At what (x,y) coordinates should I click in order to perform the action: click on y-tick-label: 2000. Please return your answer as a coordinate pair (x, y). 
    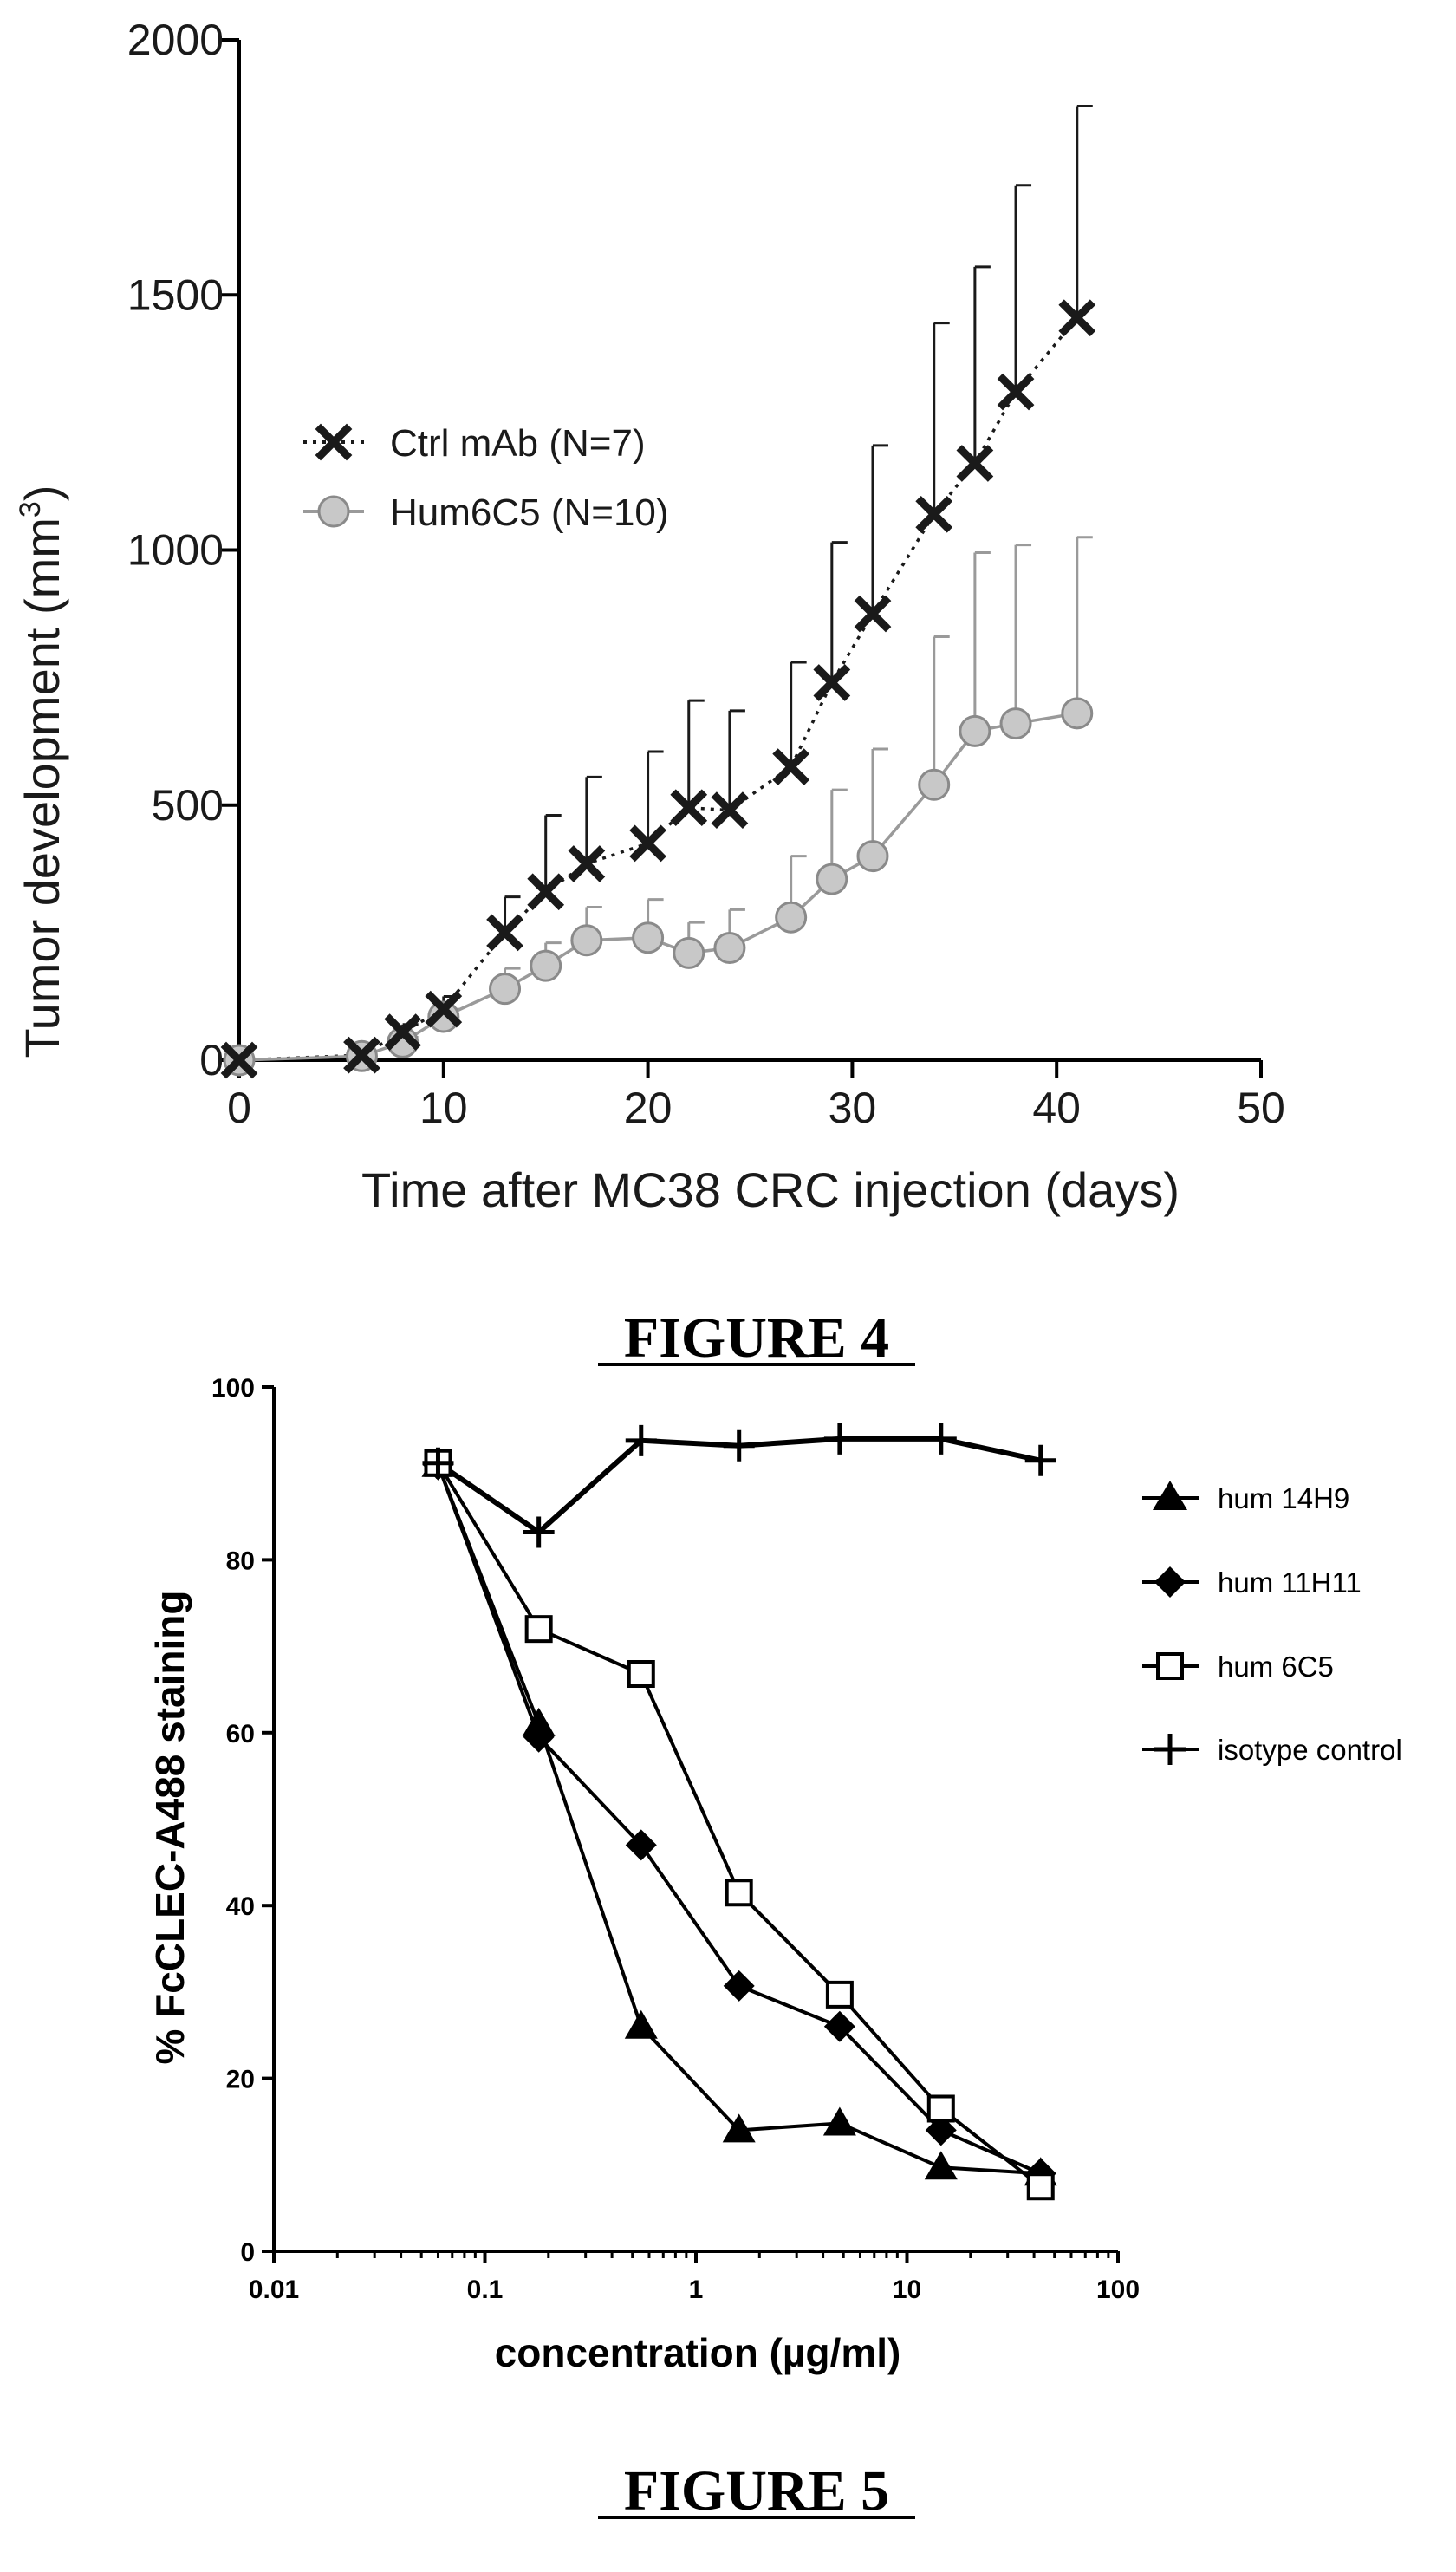
    Looking at the image, I should click on (175, 40).